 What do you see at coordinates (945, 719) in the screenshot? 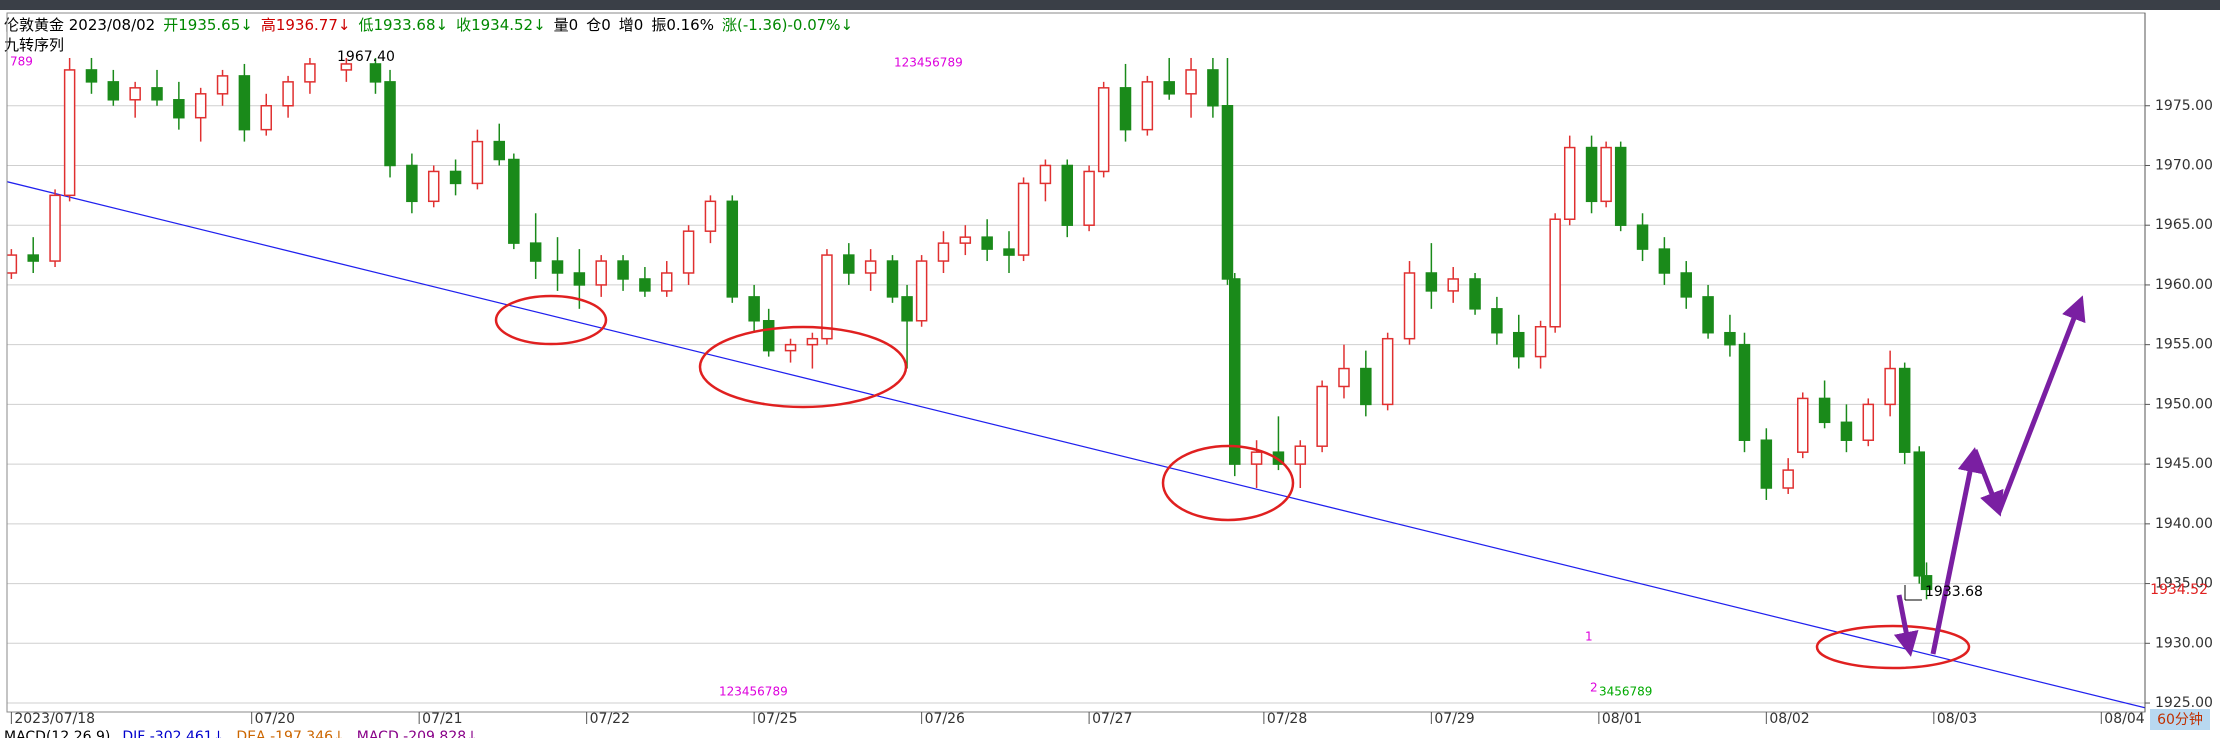
I see `x-tick-label: 07/26` at bounding box center [945, 719].